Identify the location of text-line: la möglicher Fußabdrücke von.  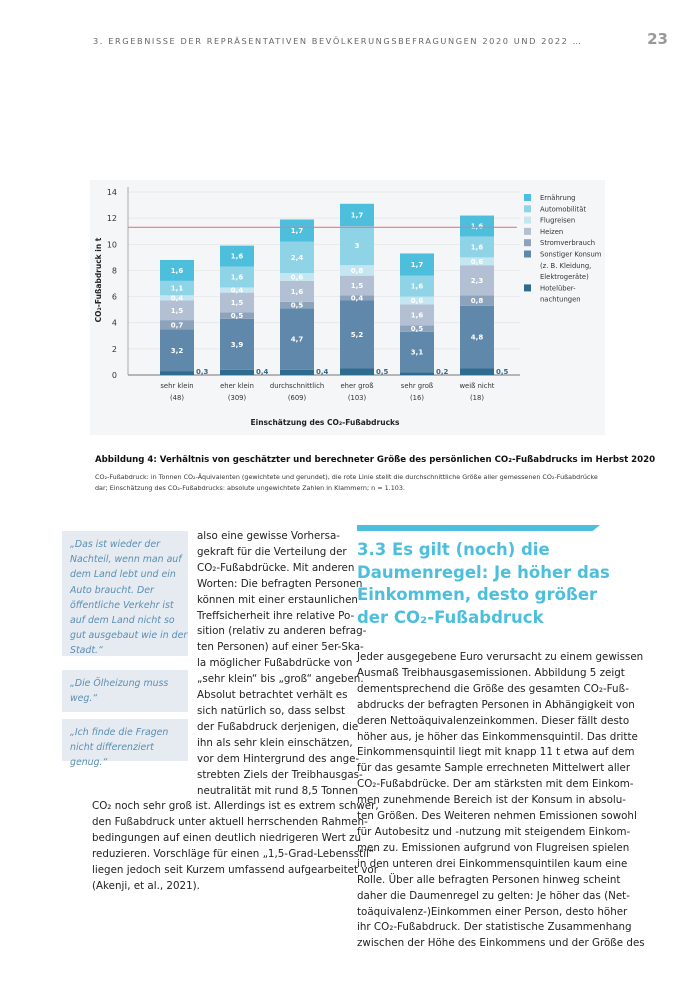
(275, 663).